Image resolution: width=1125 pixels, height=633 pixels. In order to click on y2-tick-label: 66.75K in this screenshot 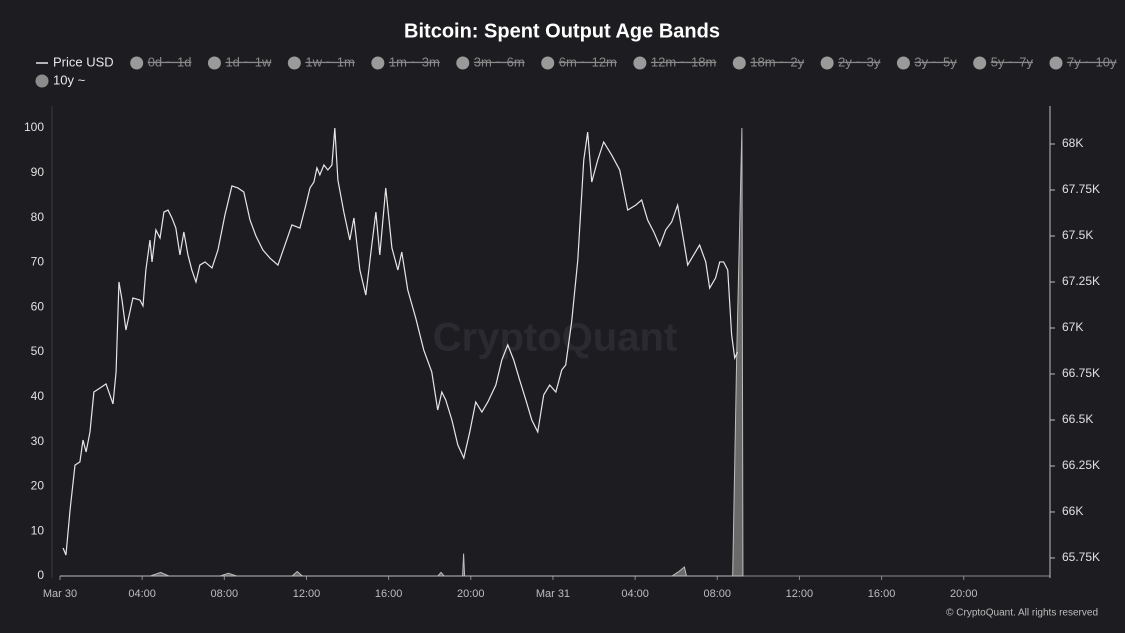, I will do `click(1081, 373)`.